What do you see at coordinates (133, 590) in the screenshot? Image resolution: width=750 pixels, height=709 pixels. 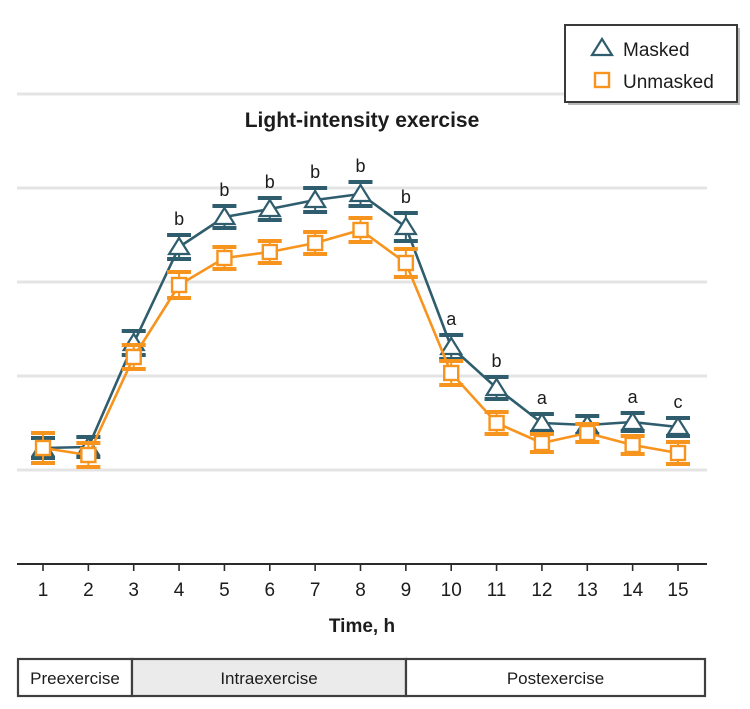 I see `x-tick-label: 3` at bounding box center [133, 590].